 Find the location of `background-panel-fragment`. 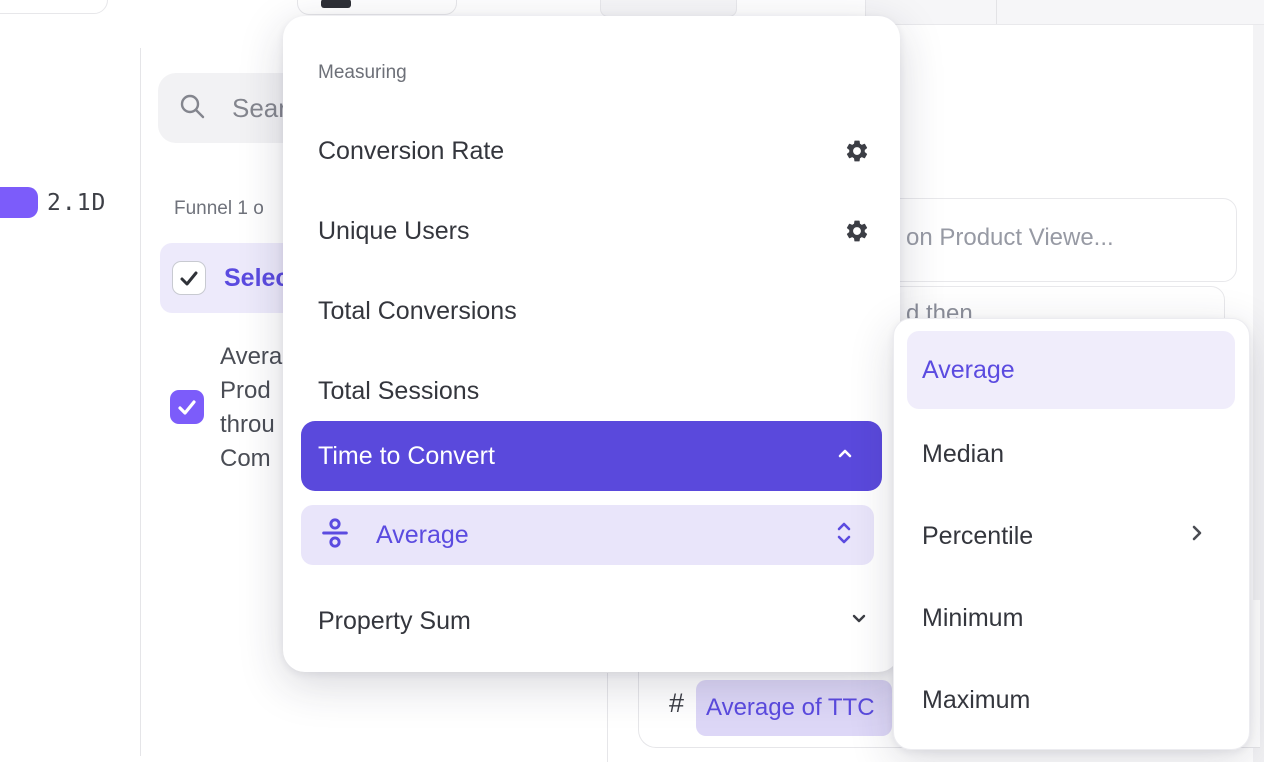

background-panel-fragment is located at coordinates (668, 8).